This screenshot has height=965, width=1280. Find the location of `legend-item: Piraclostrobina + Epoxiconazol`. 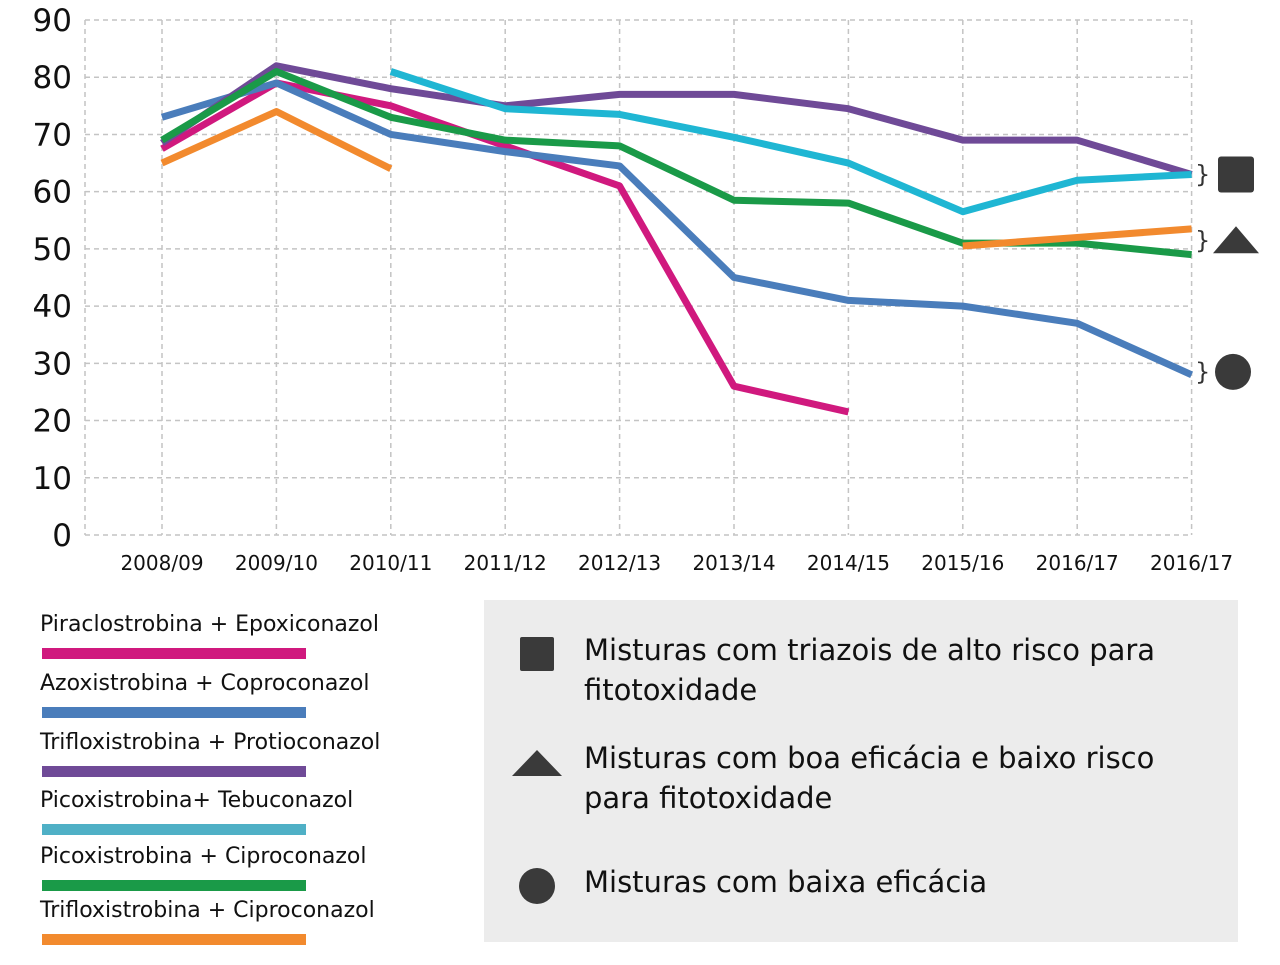

legend-item: Piraclostrobina + Epoxiconazol is located at coordinates (240, 637).